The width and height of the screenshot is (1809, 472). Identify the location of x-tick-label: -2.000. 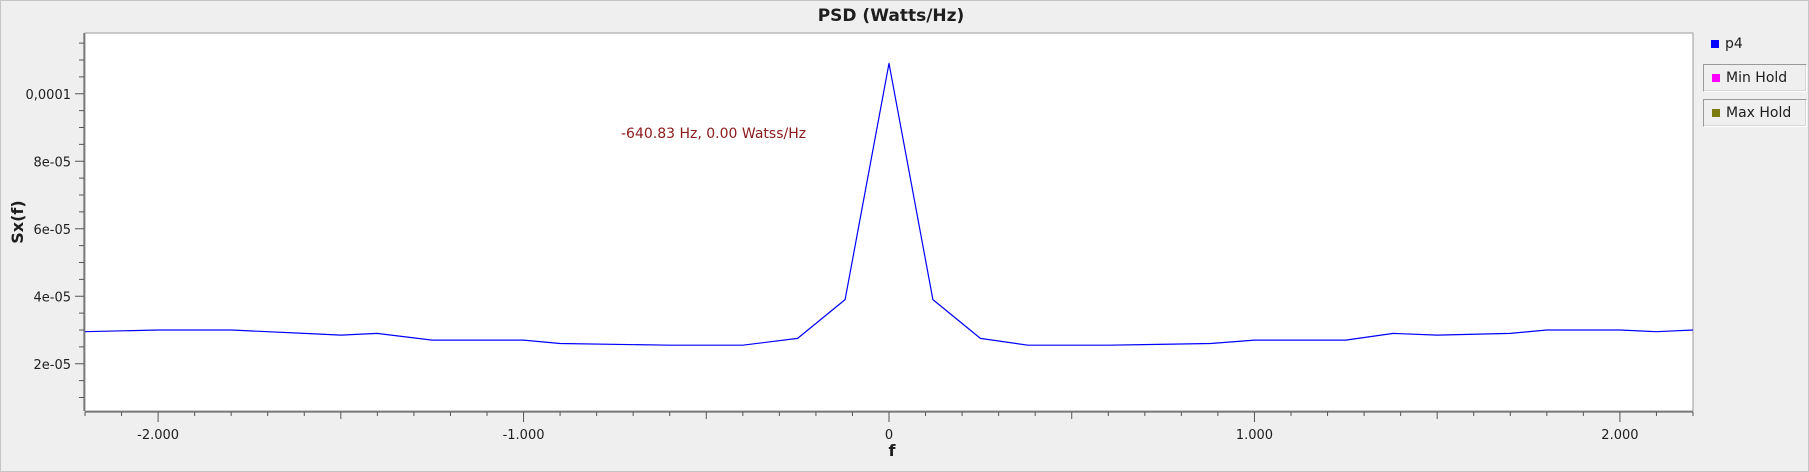
(158, 435).